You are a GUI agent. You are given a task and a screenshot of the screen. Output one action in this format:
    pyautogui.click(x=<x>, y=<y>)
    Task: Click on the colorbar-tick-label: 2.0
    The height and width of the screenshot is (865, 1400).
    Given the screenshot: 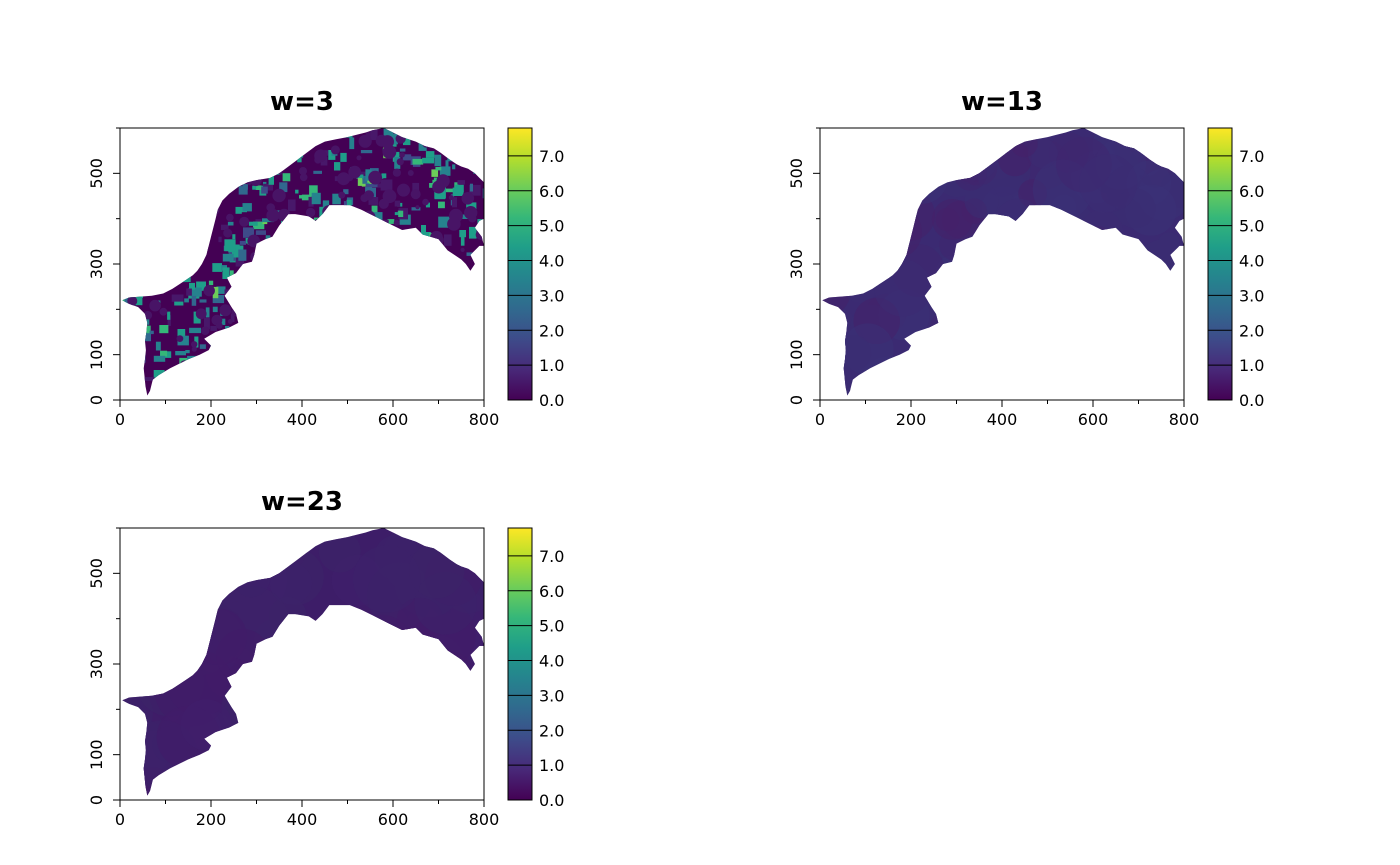 What is the action you would take?
    pyautogui.click(x=1251, y=330)
    